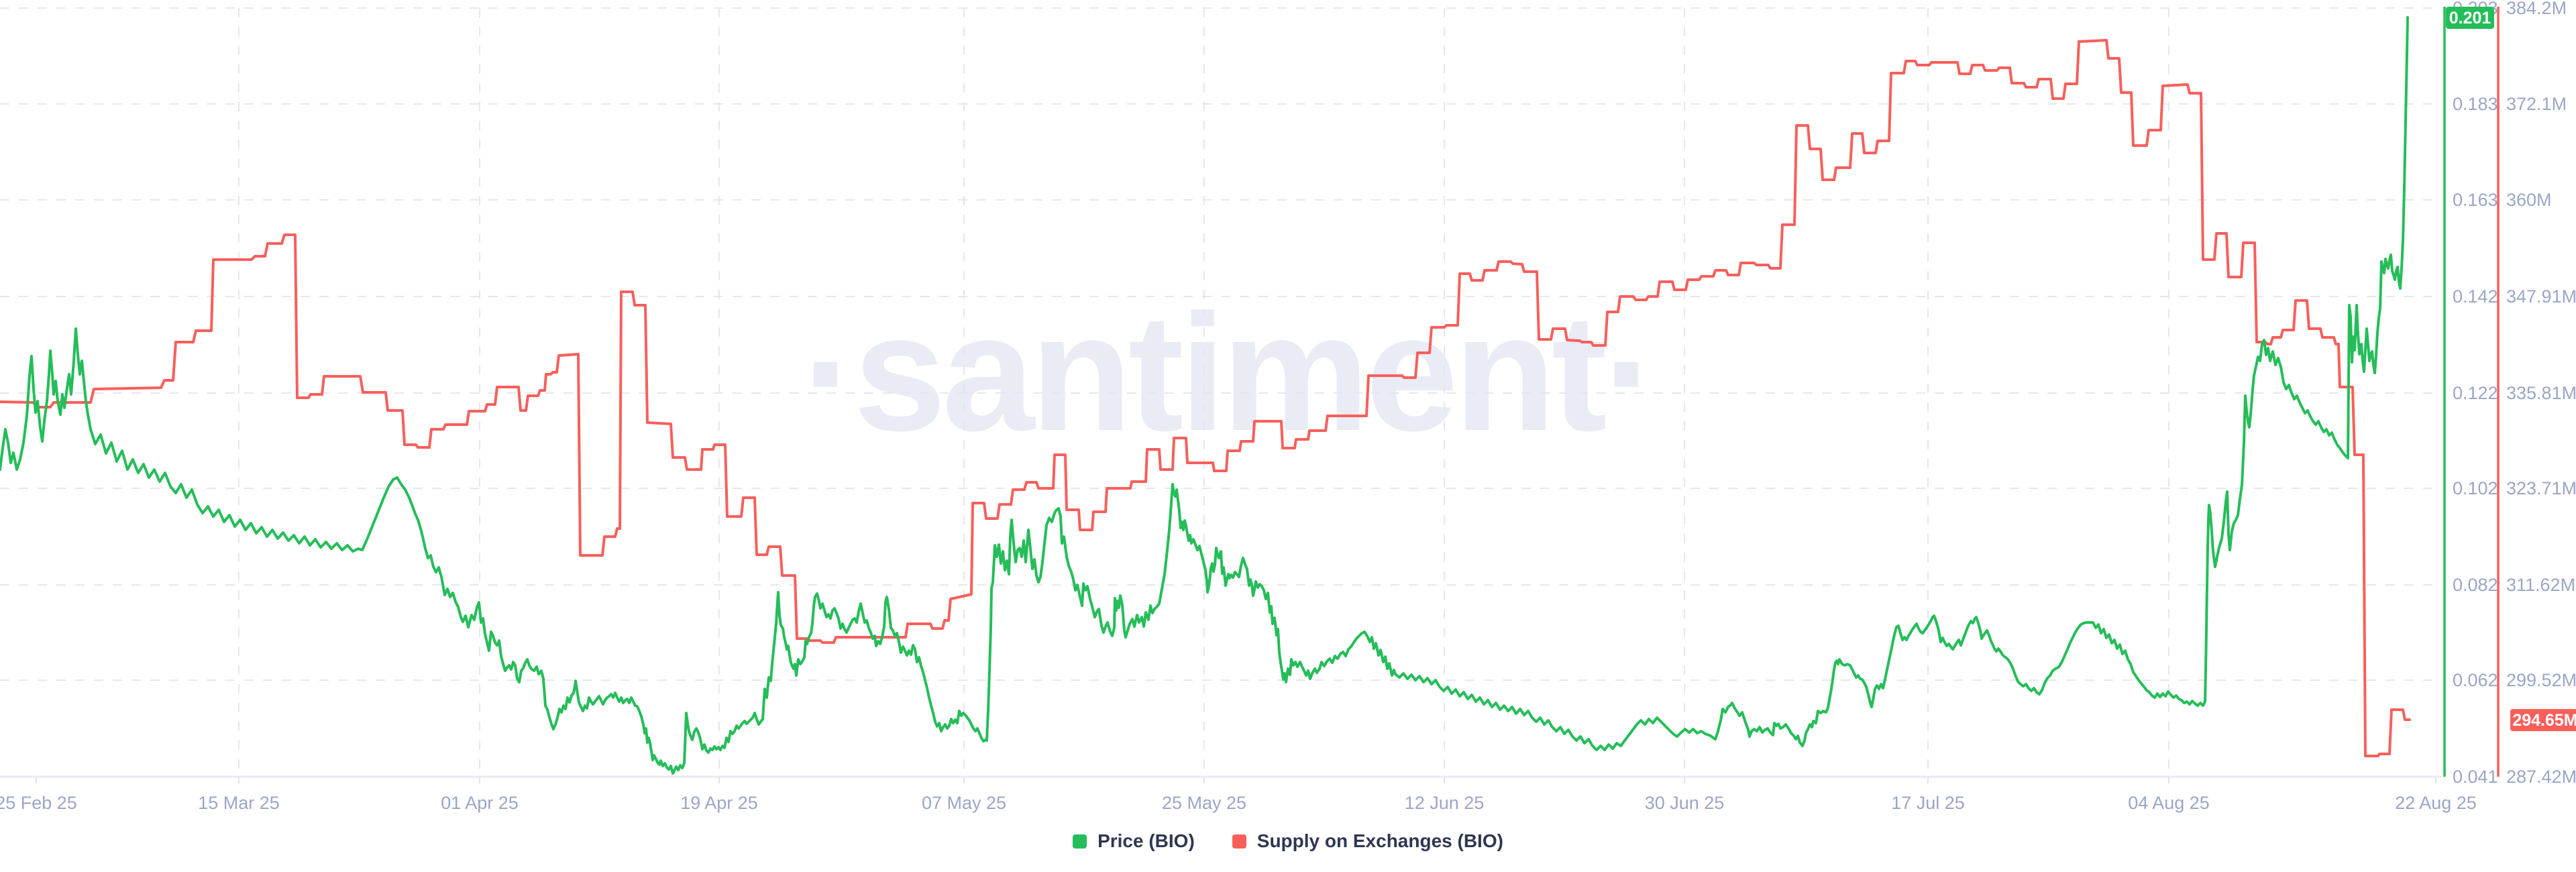 The width and height of the screenshot is (2576, 872). I want to click on supply-axis-tick-label: 360M, so click(2529, 200).